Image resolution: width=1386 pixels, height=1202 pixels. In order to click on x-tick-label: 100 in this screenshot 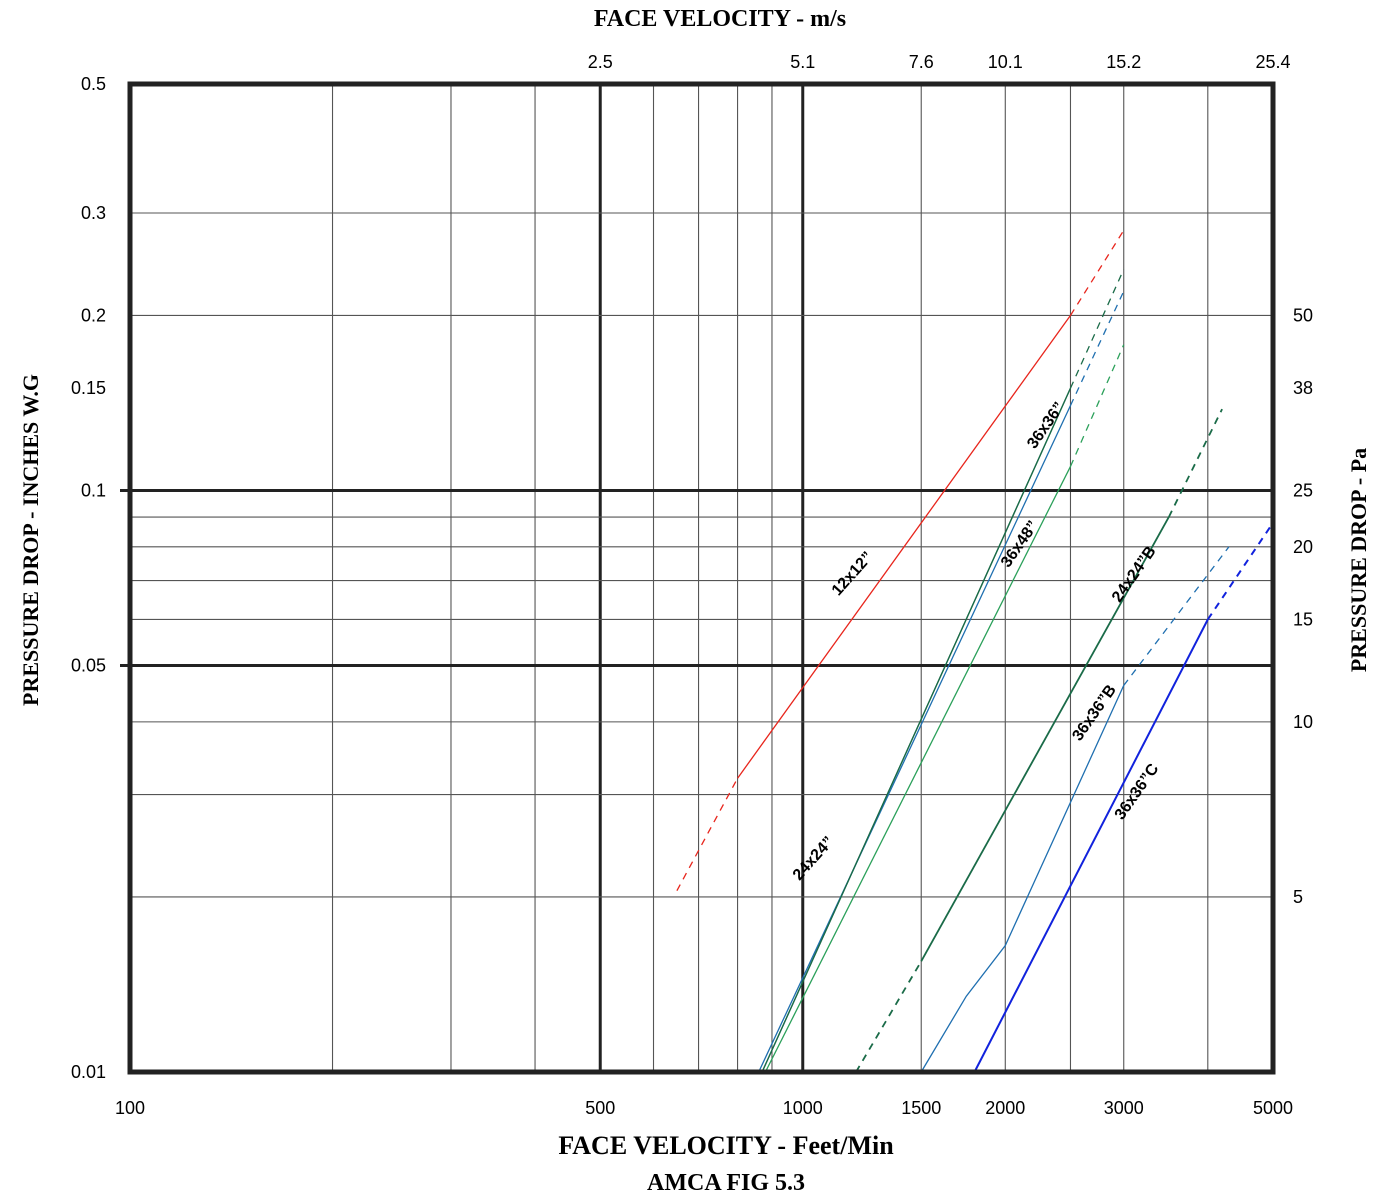, I will do `click(130, 1108)`.